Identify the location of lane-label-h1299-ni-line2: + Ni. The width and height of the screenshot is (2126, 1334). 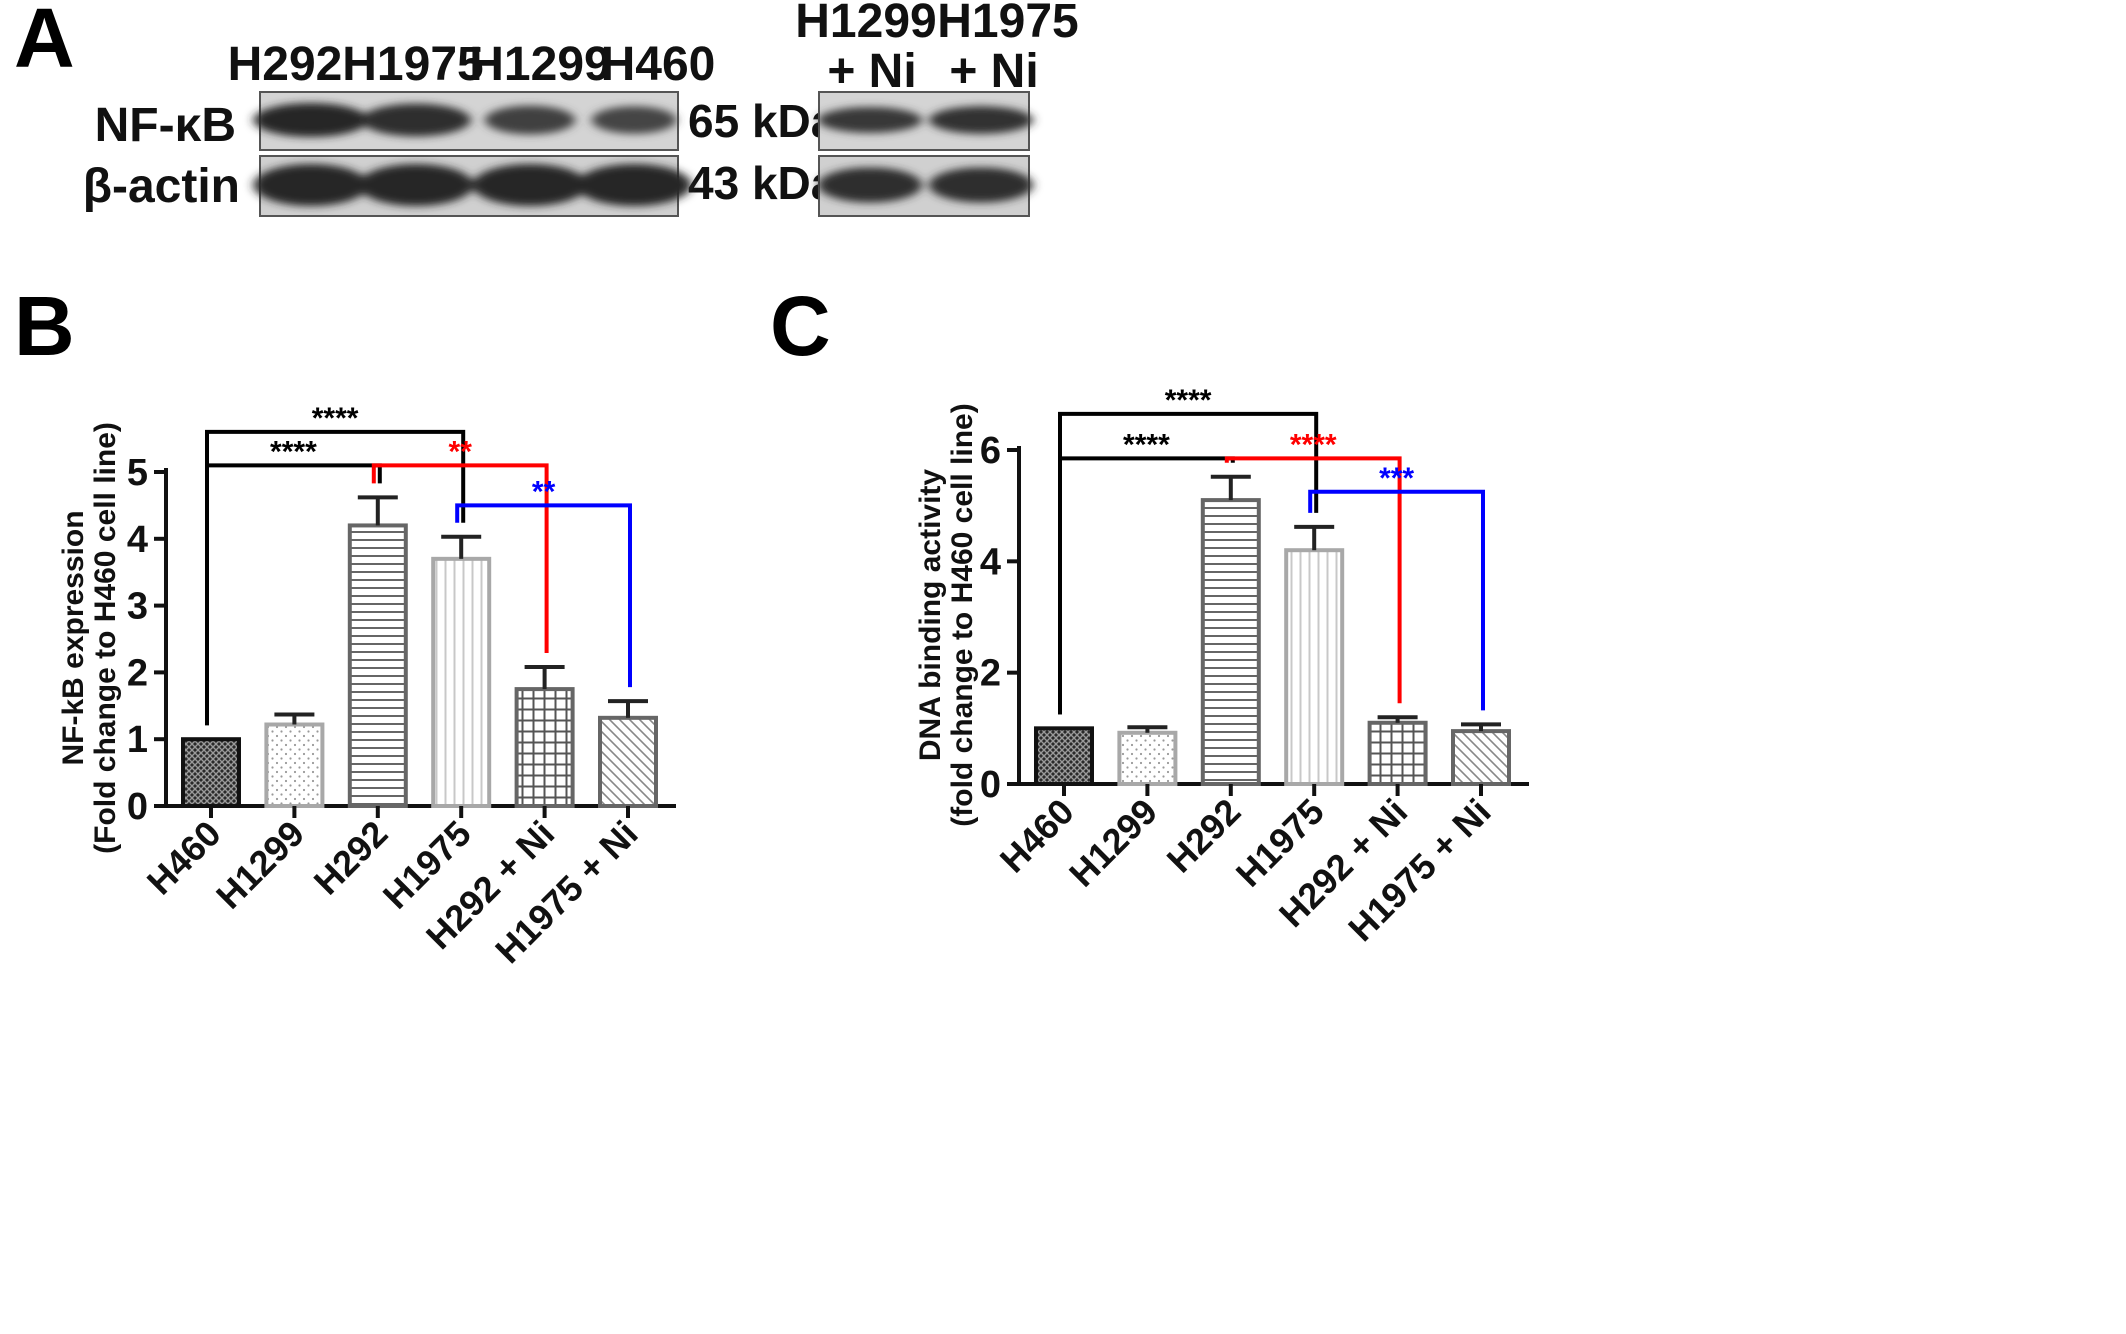
(871, 71).